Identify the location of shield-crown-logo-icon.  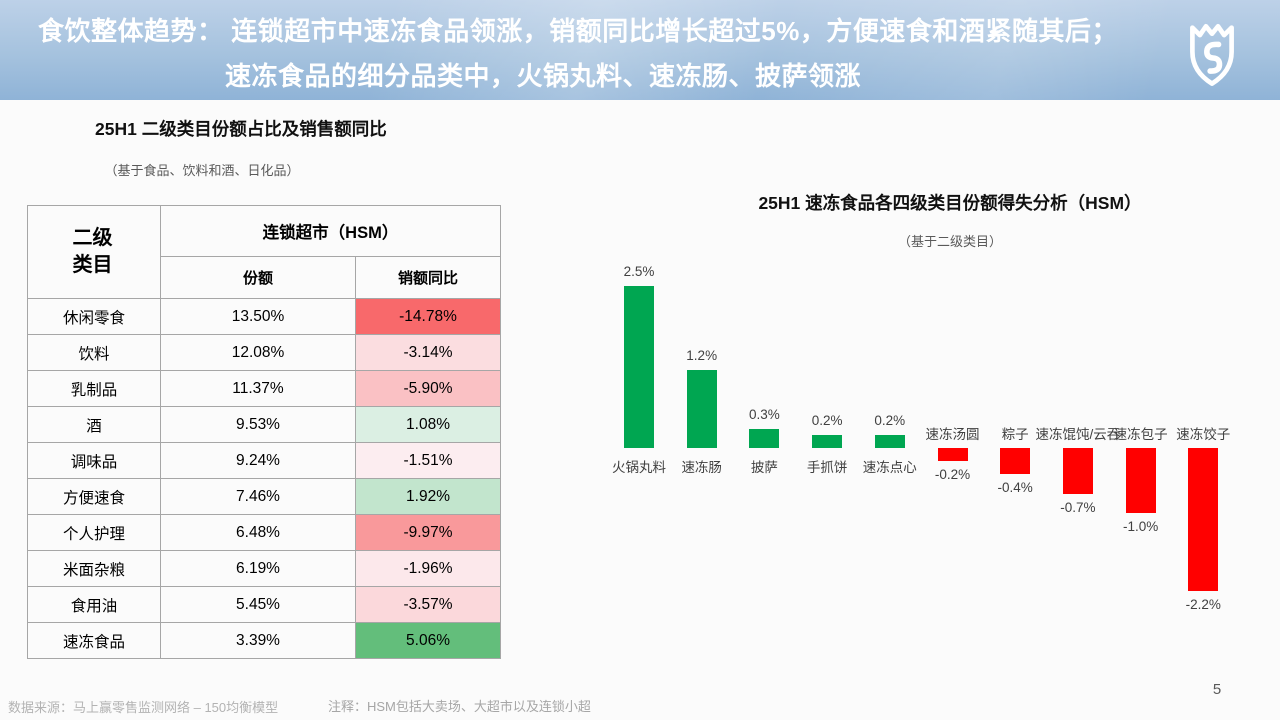
(1212, 51).